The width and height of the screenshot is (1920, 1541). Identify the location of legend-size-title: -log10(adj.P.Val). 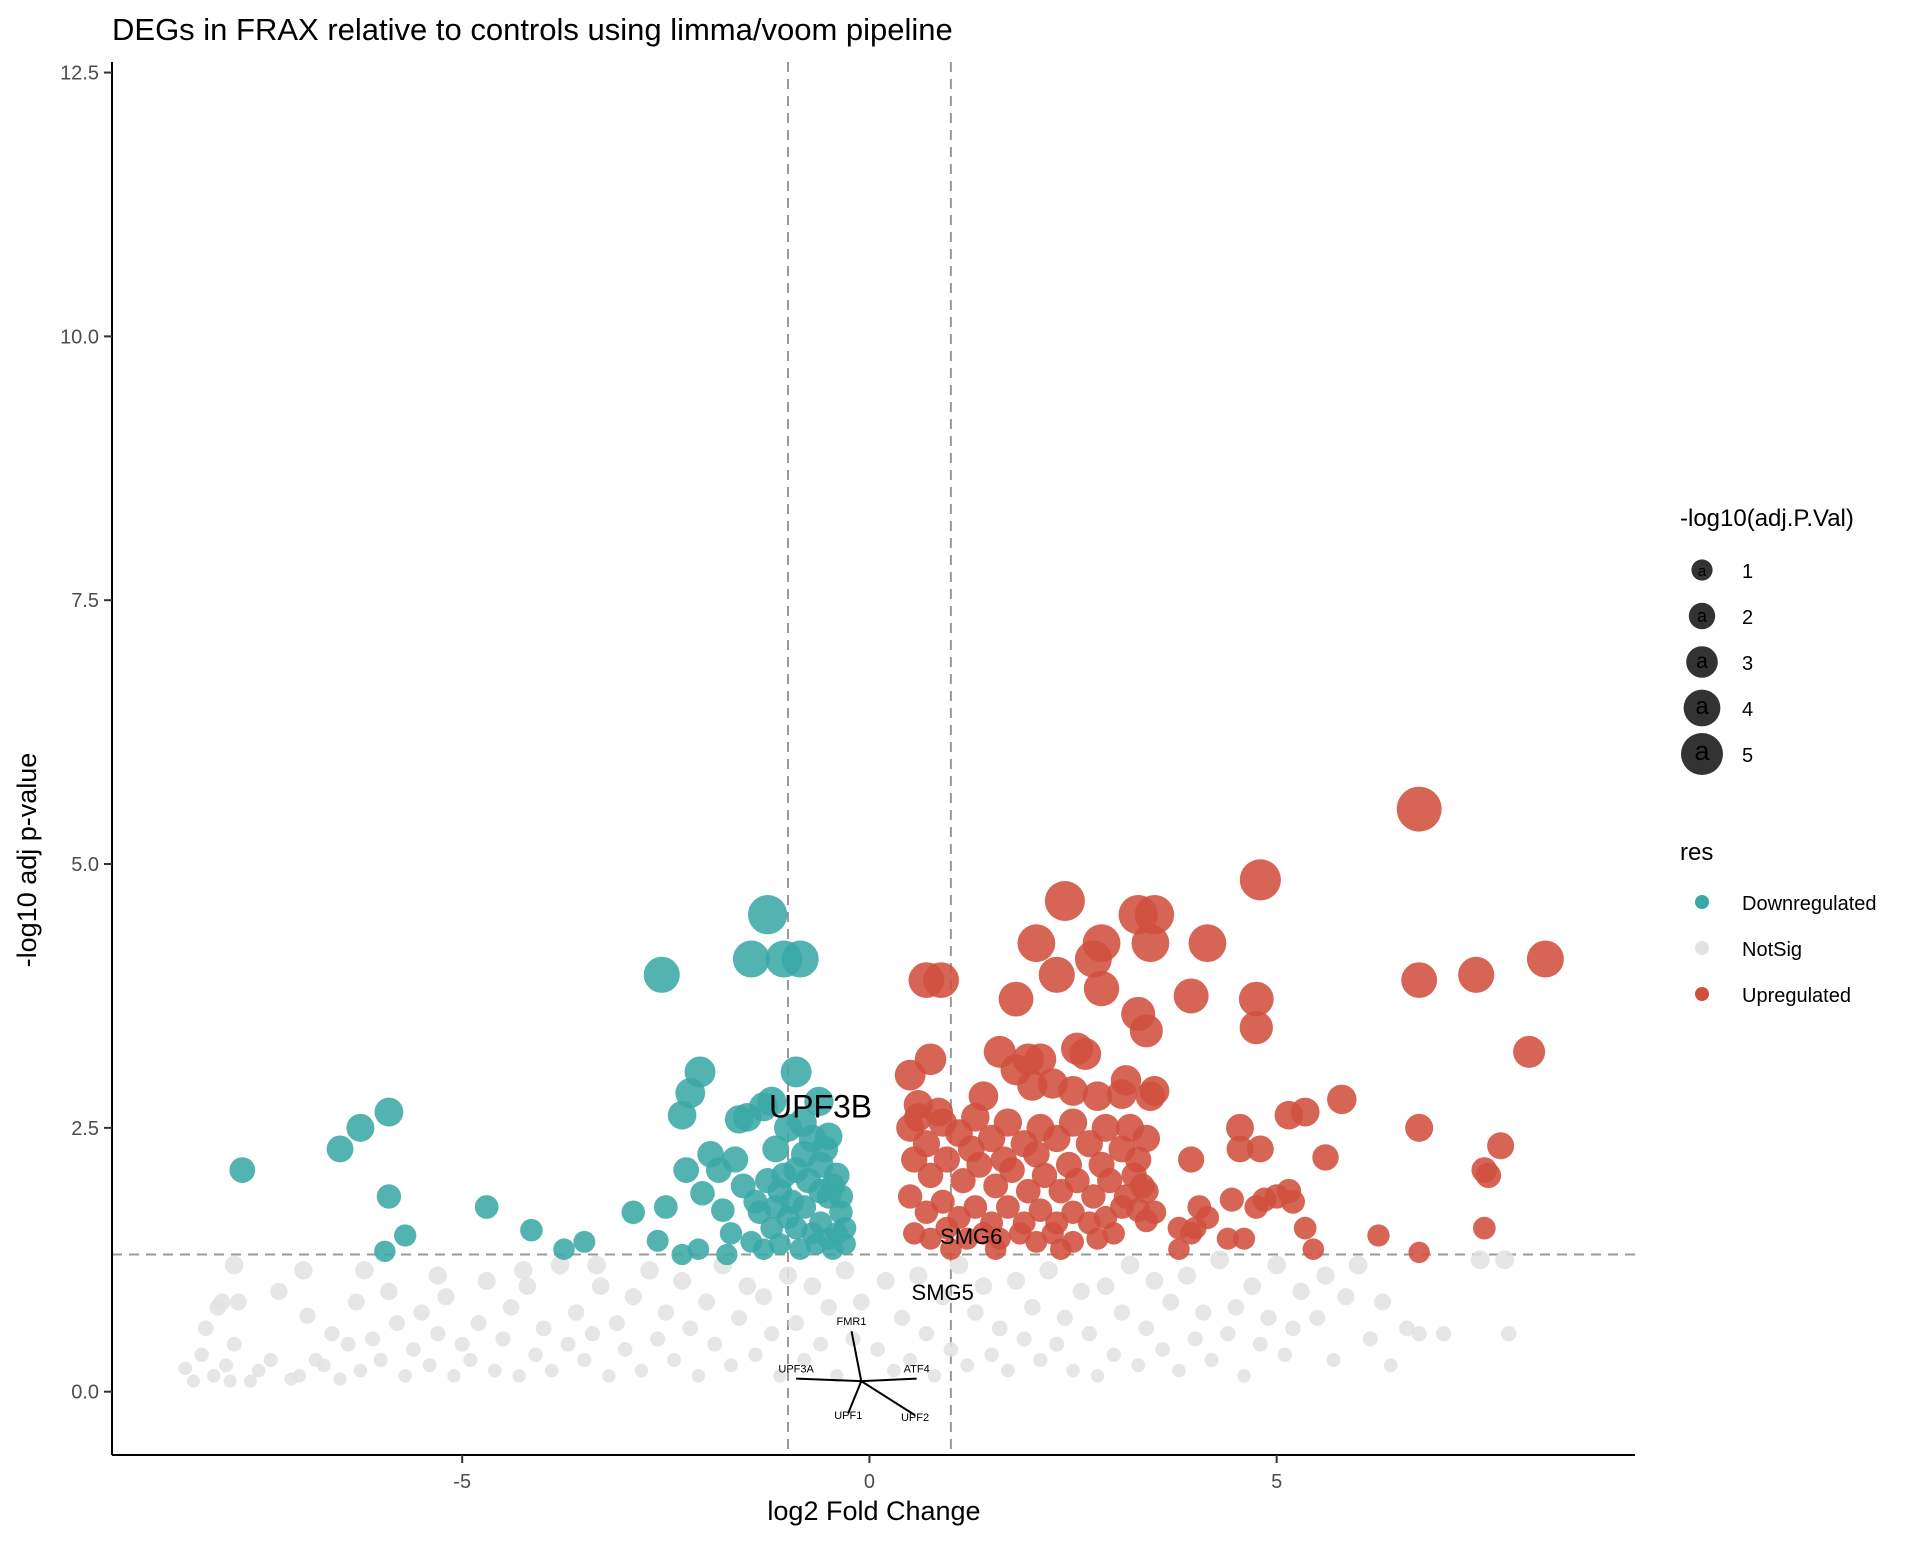
(1767, 518).